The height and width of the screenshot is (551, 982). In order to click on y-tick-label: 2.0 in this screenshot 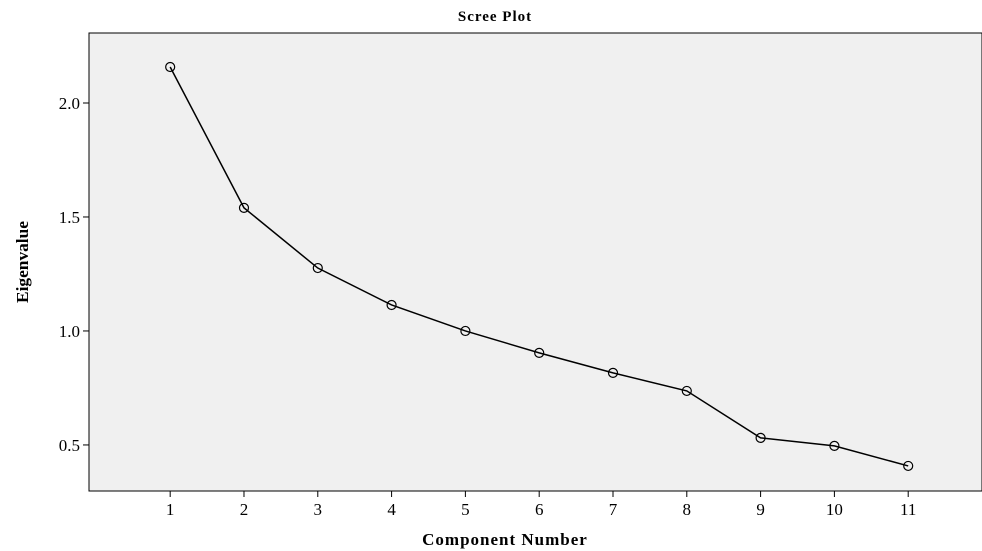, I will do `click(69, 103)`.